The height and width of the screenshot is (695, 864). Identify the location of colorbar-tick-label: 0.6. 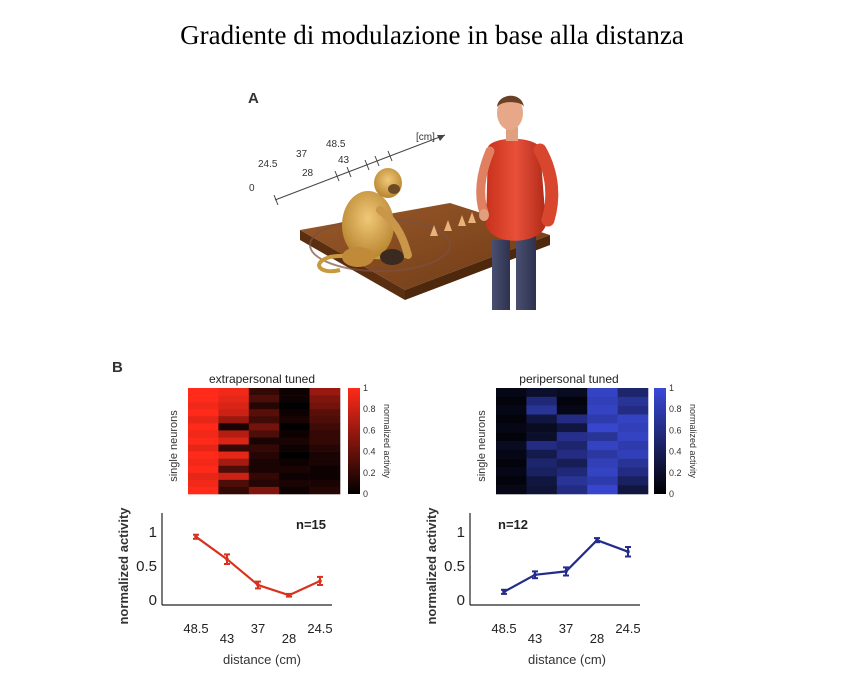
(369, 430).